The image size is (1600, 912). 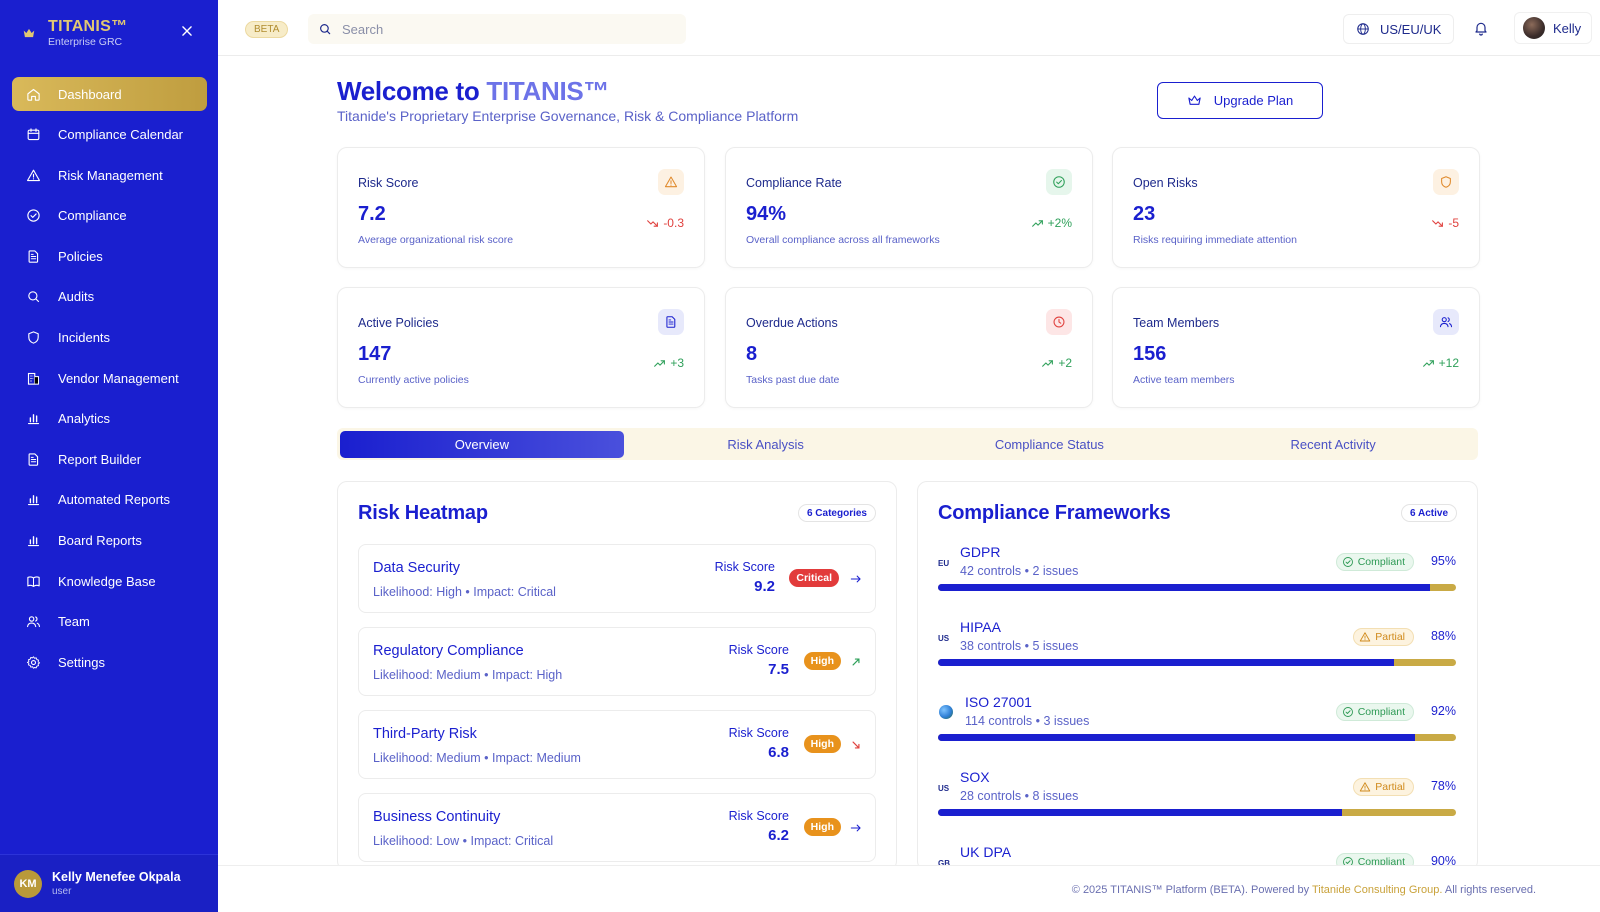 I want to click on sidebar-item-audits: Audits, so click(x=109, y=297).